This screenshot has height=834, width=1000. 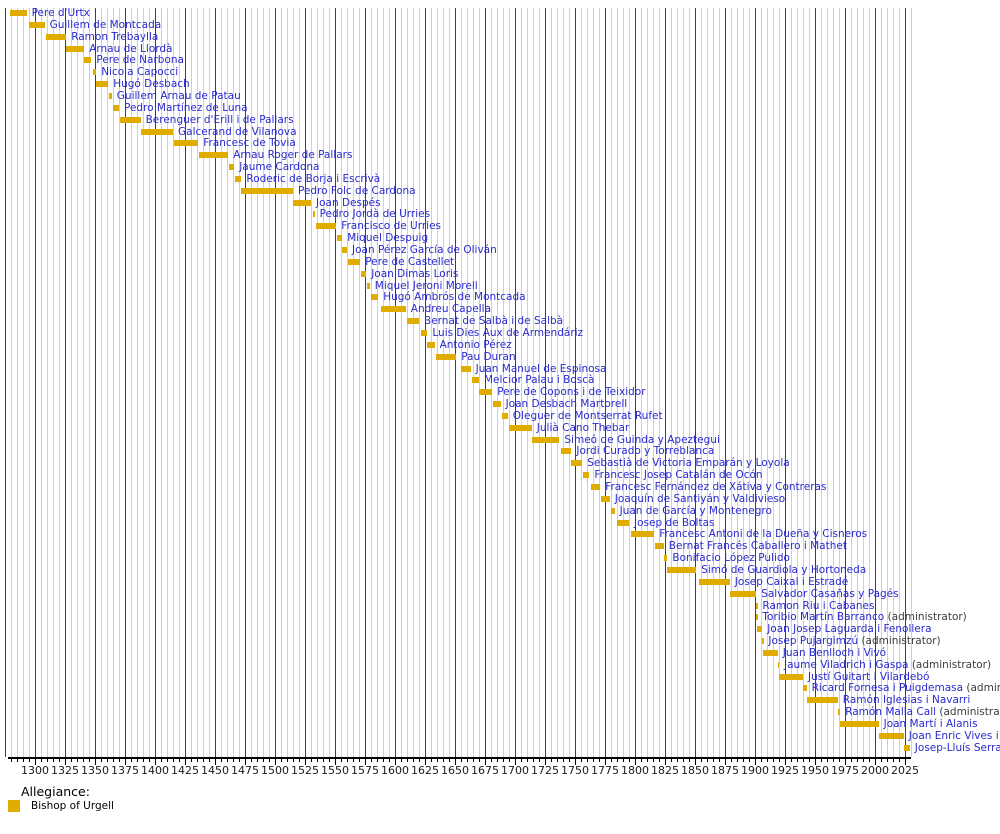 I want to click on bishop-name-link: Antonio Pérez, so click(x=476, y=345).